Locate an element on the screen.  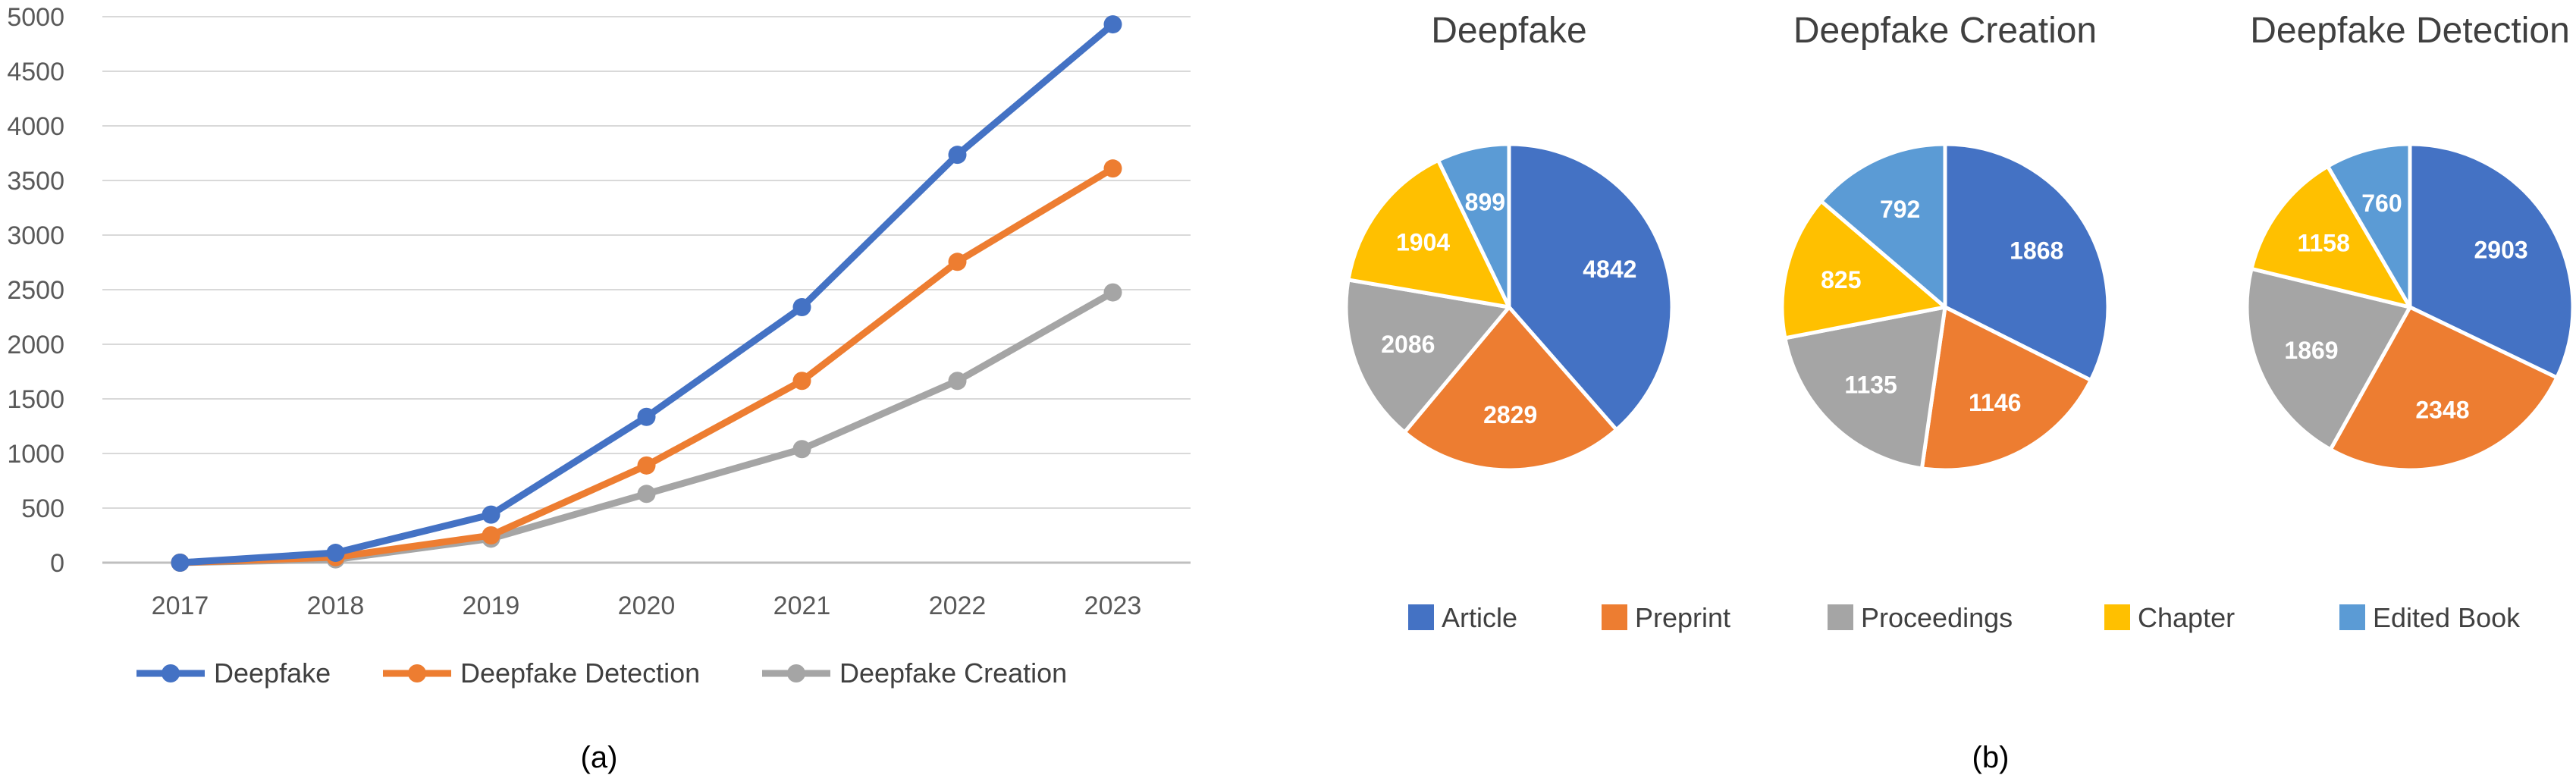
point-deepfake-detection-2021 is located at coordinates (801, 381).